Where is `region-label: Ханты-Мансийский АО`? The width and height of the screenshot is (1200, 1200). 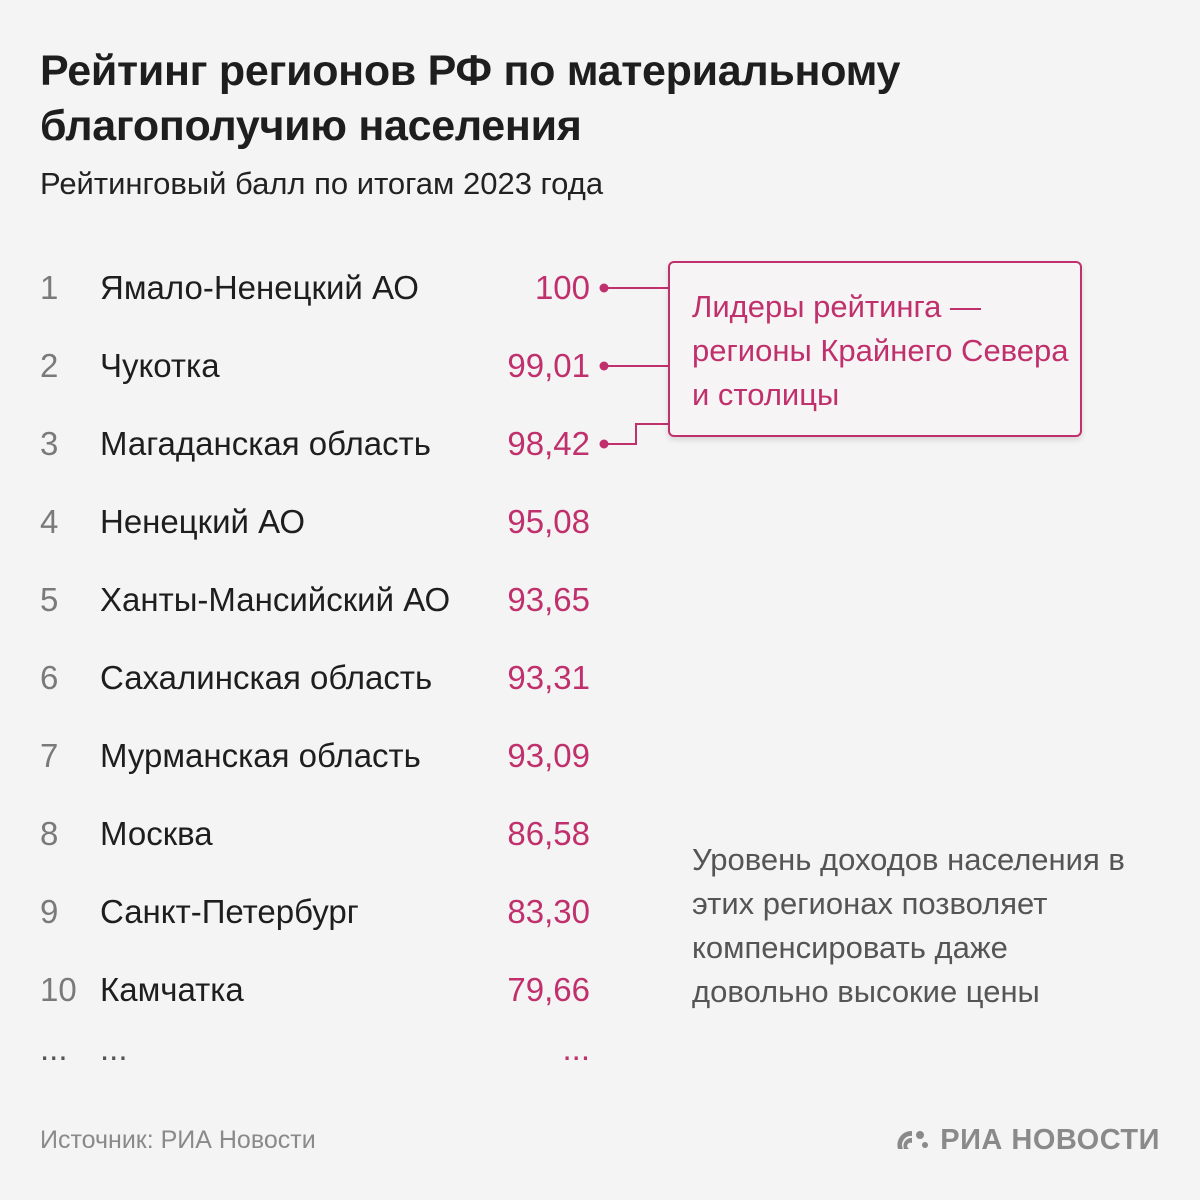
region-label: Ханты-Мансийский АО is located at coordinates (275, 599).